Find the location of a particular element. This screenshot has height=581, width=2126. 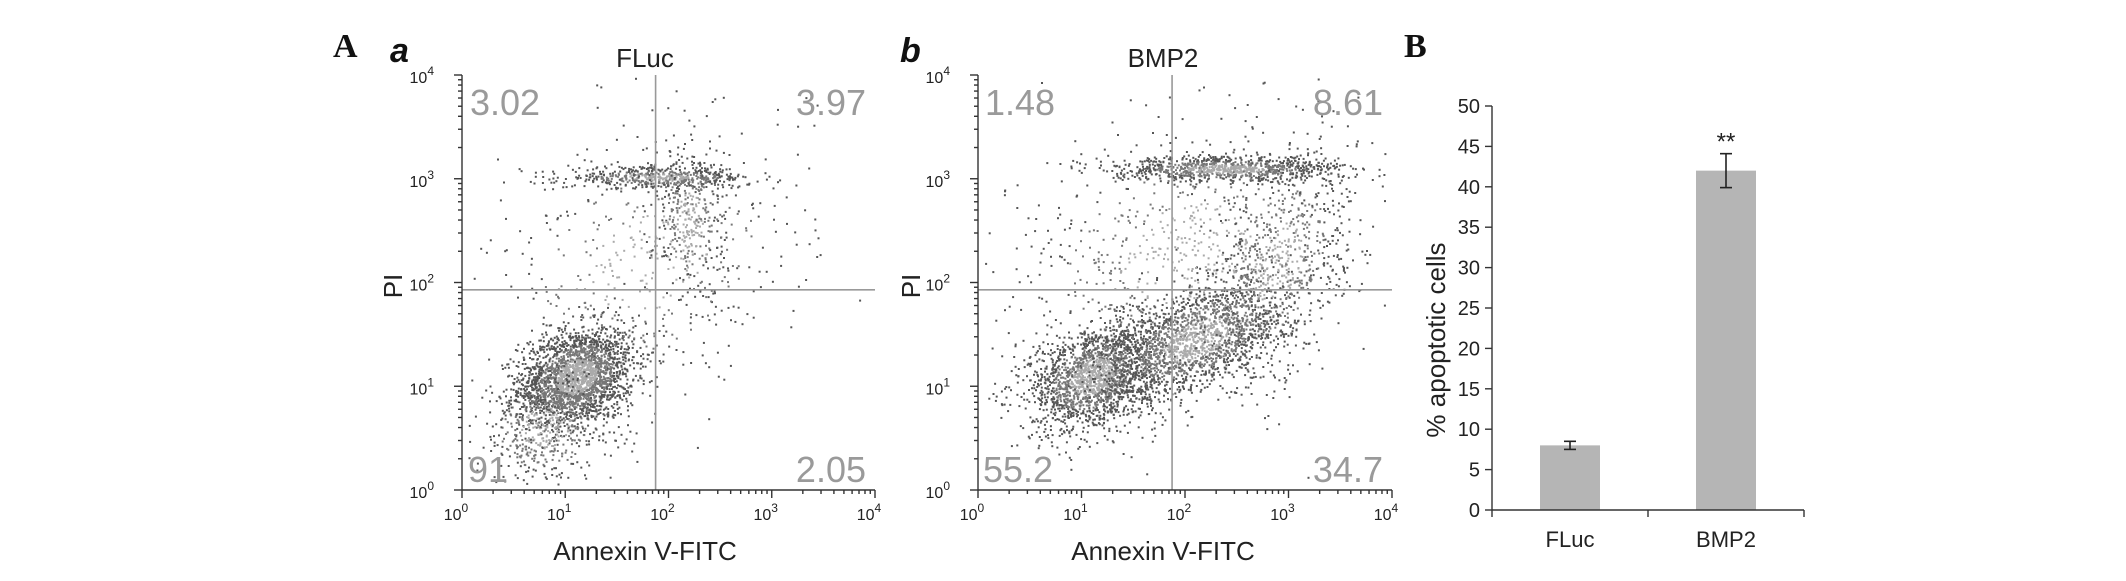

quadrant-lower-left-value: 91 is located at coordinates (488, 469).